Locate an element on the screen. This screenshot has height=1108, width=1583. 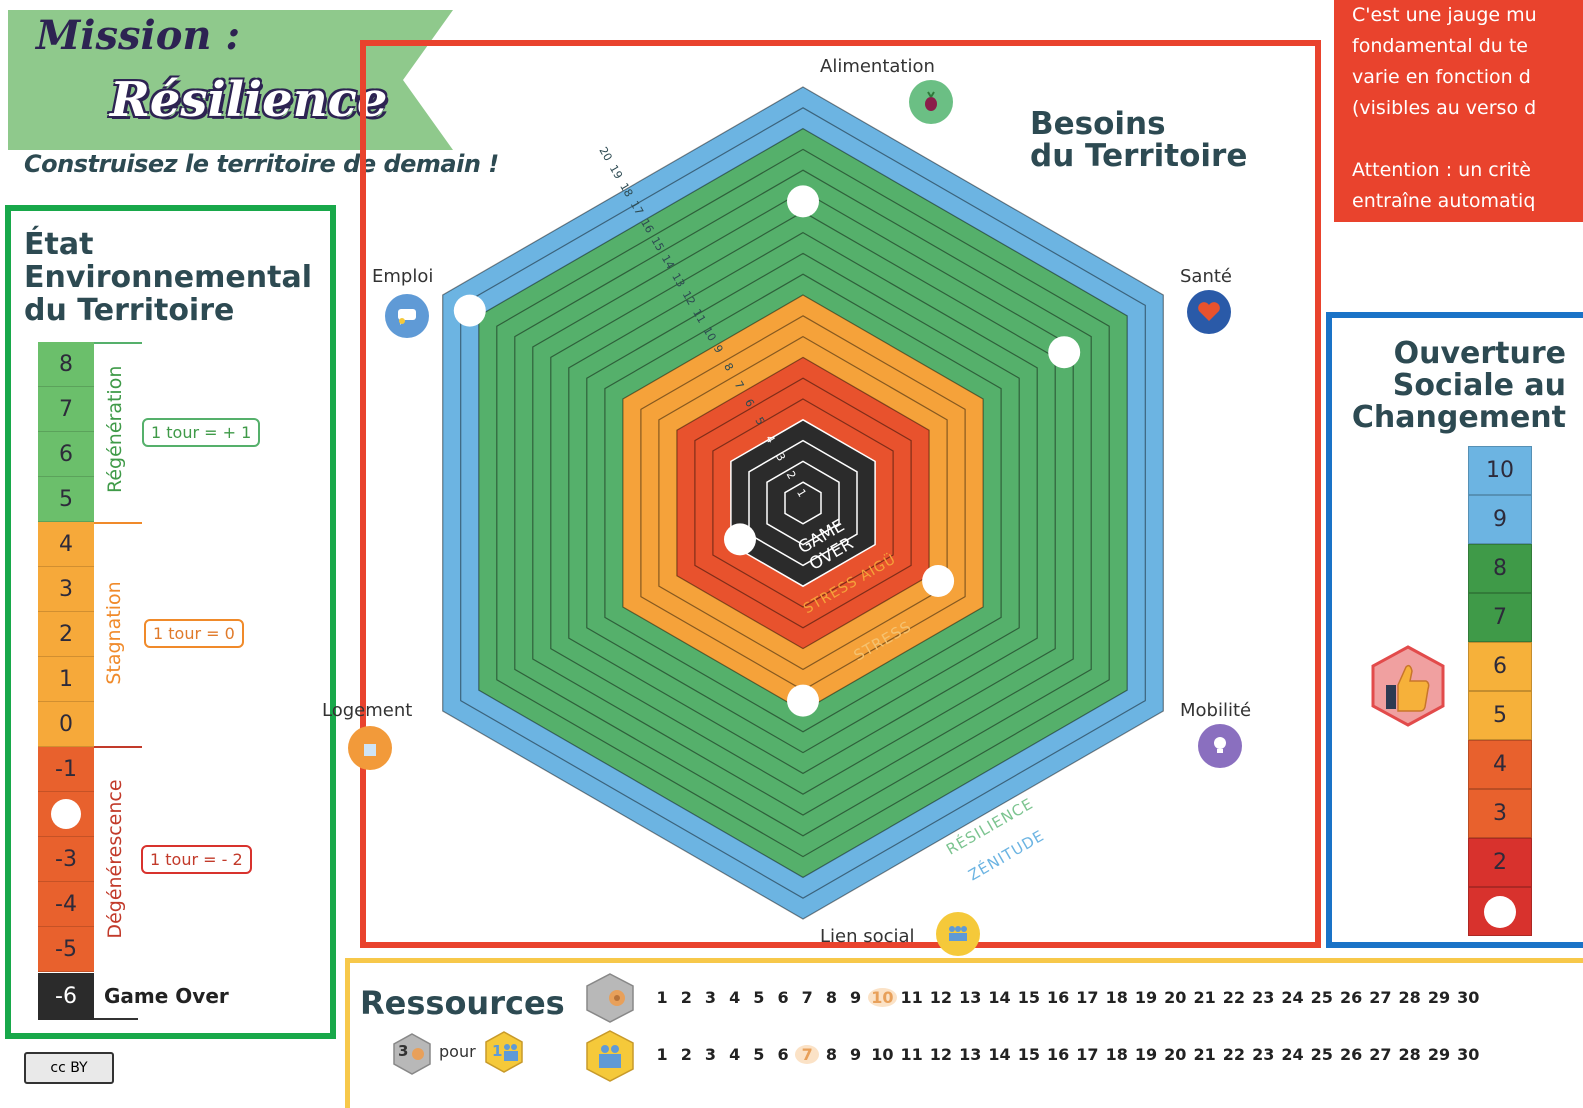
gauge-cell: 3 is located at coordinates (66, 589).